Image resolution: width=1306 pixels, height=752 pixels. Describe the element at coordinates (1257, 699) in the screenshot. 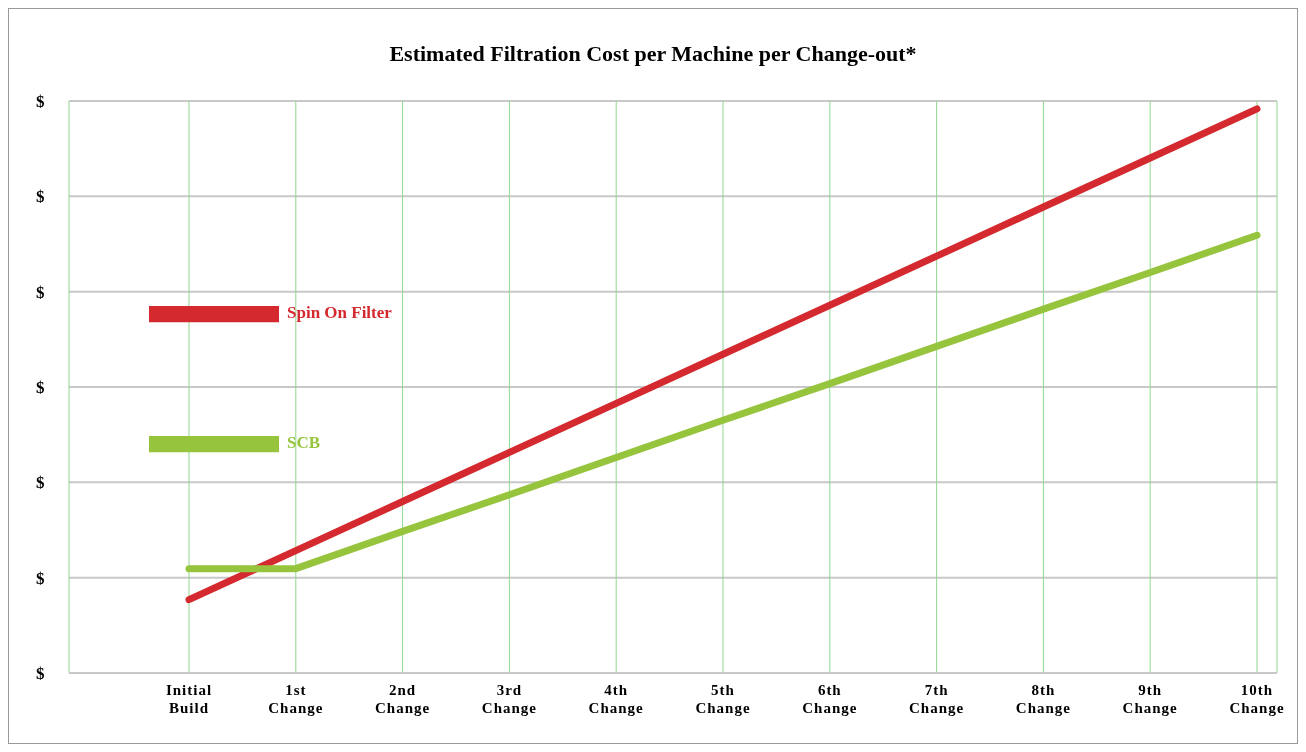

I see `x-tick-label: 10th Change` at that location.